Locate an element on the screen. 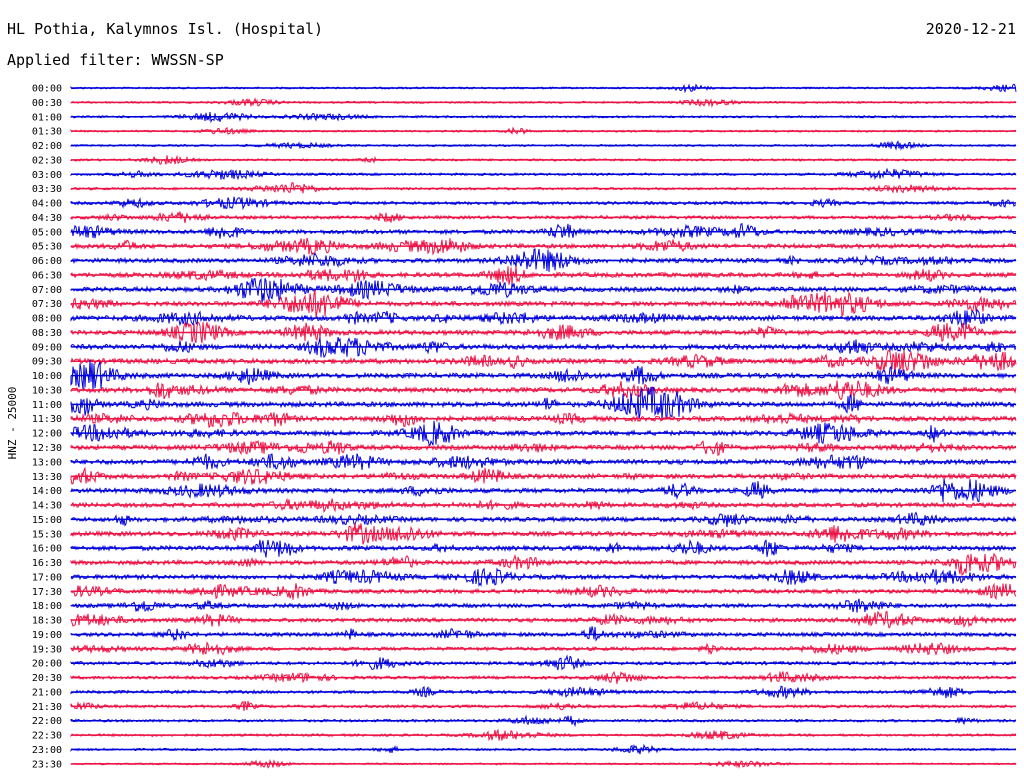 This screenshot has height=780, width=1024. time-label: 07:30 is located at coordinates (47, 304).